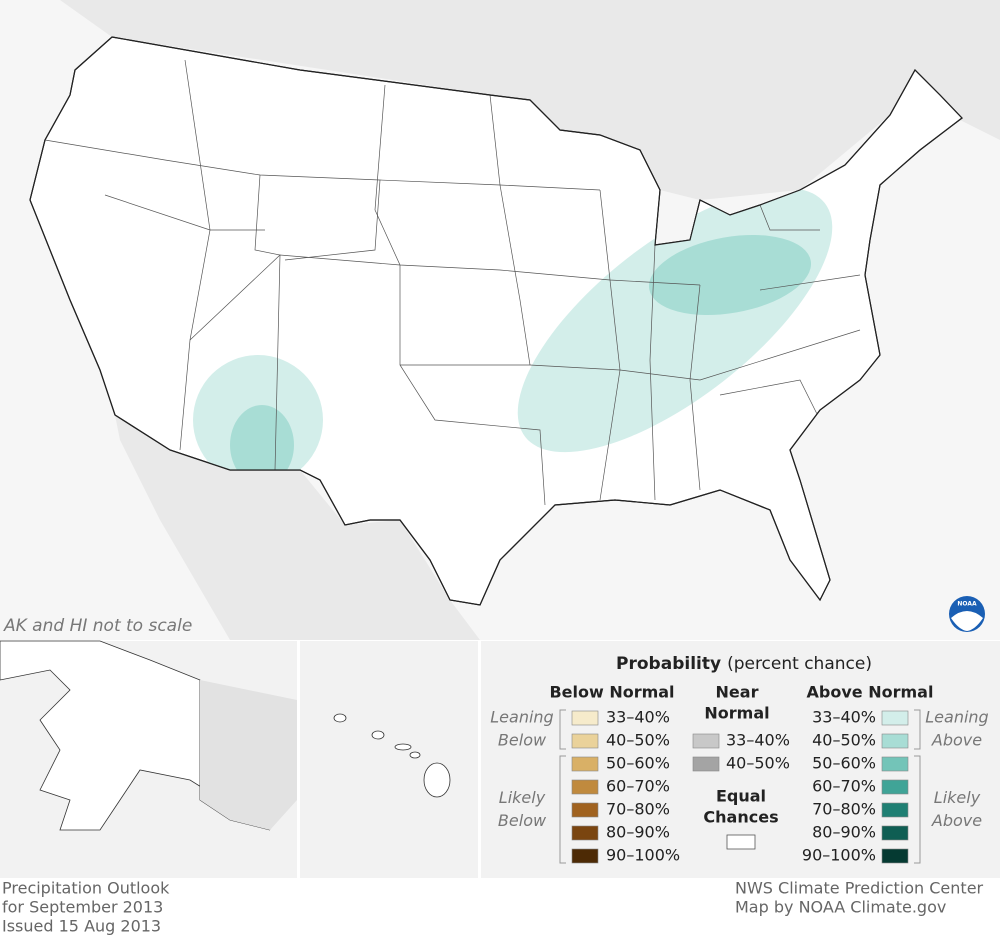 The width and height of the screenshot is (1000, 942). I want to click on footer-left: Issued 15 Aug 2013, so click(81, 926).